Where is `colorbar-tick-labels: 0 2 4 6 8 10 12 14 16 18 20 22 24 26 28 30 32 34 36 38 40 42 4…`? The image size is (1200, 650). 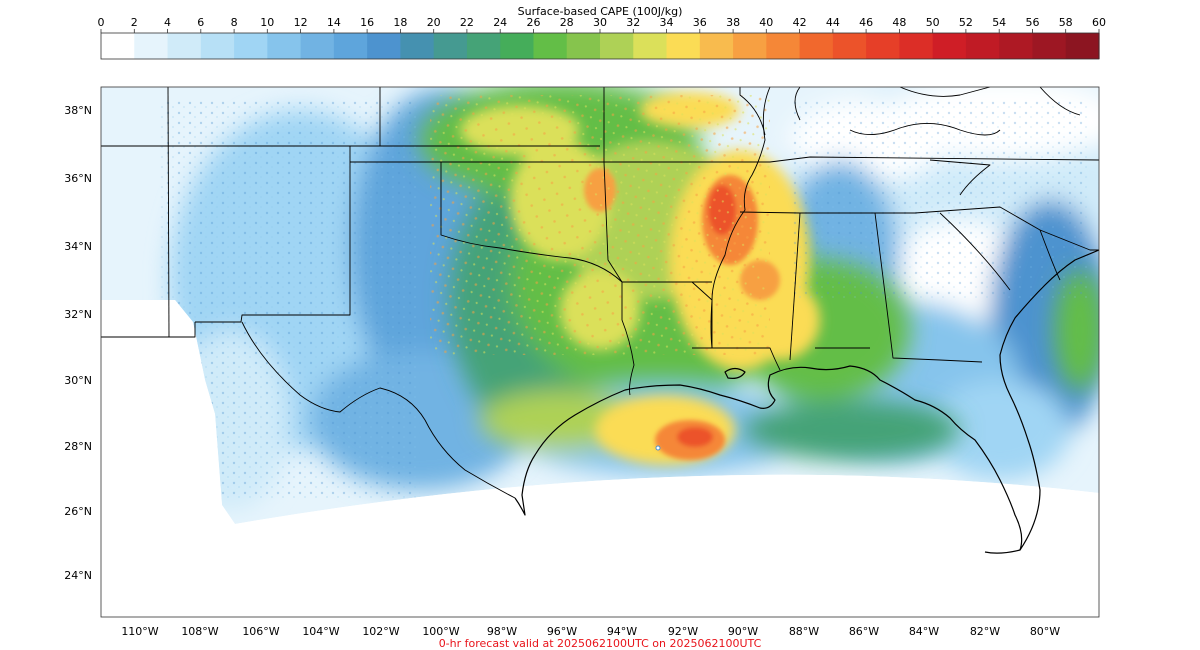 colorbar-tick-labels: 0 2 4 6 8 10 12 14 16 18 20 22 24 26 28 30 32 34 36 38 40 42 4… is located at coordinates (602, 24).